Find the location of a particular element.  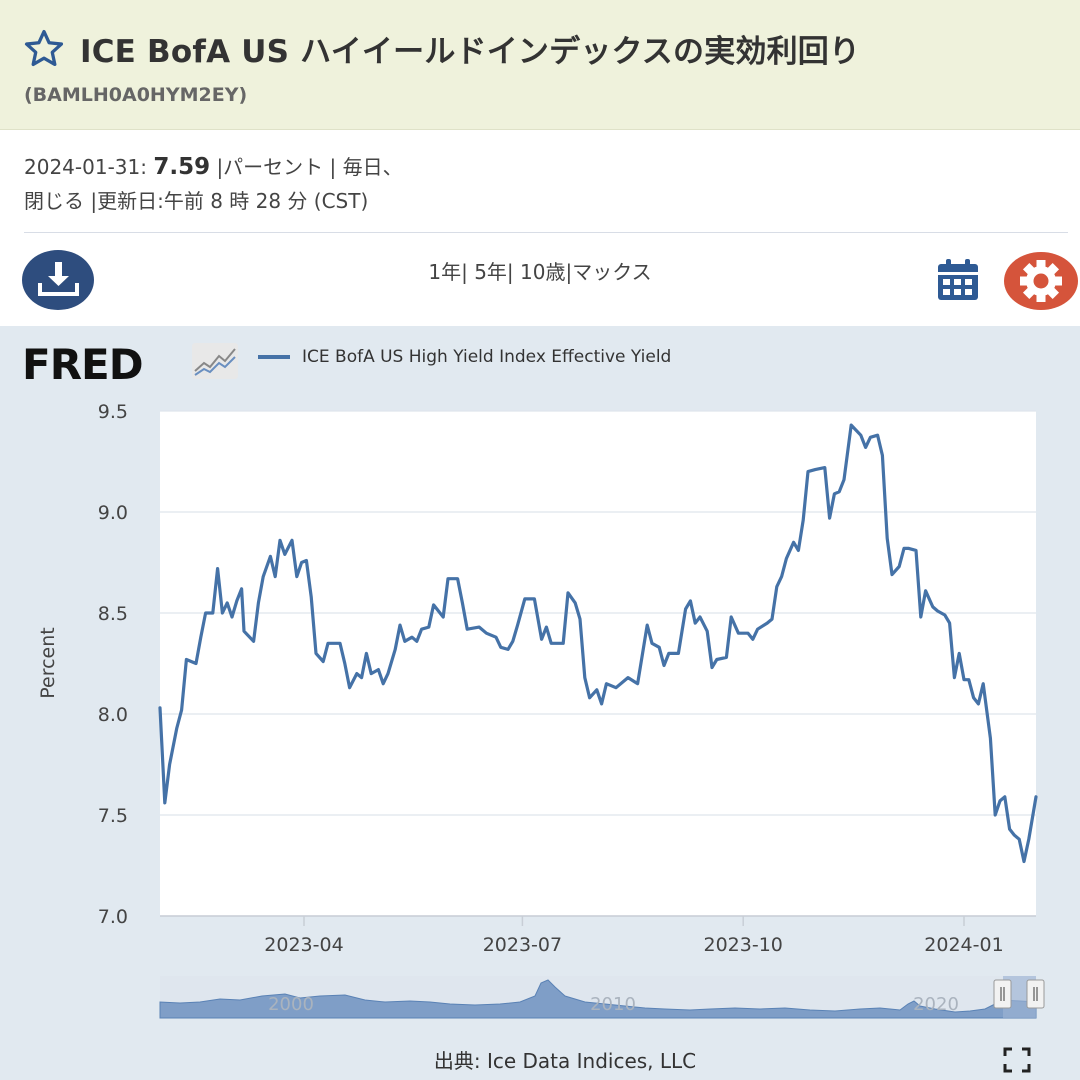

range-navigator: 2000 2010 2020 is located at coordinates (602, 997).